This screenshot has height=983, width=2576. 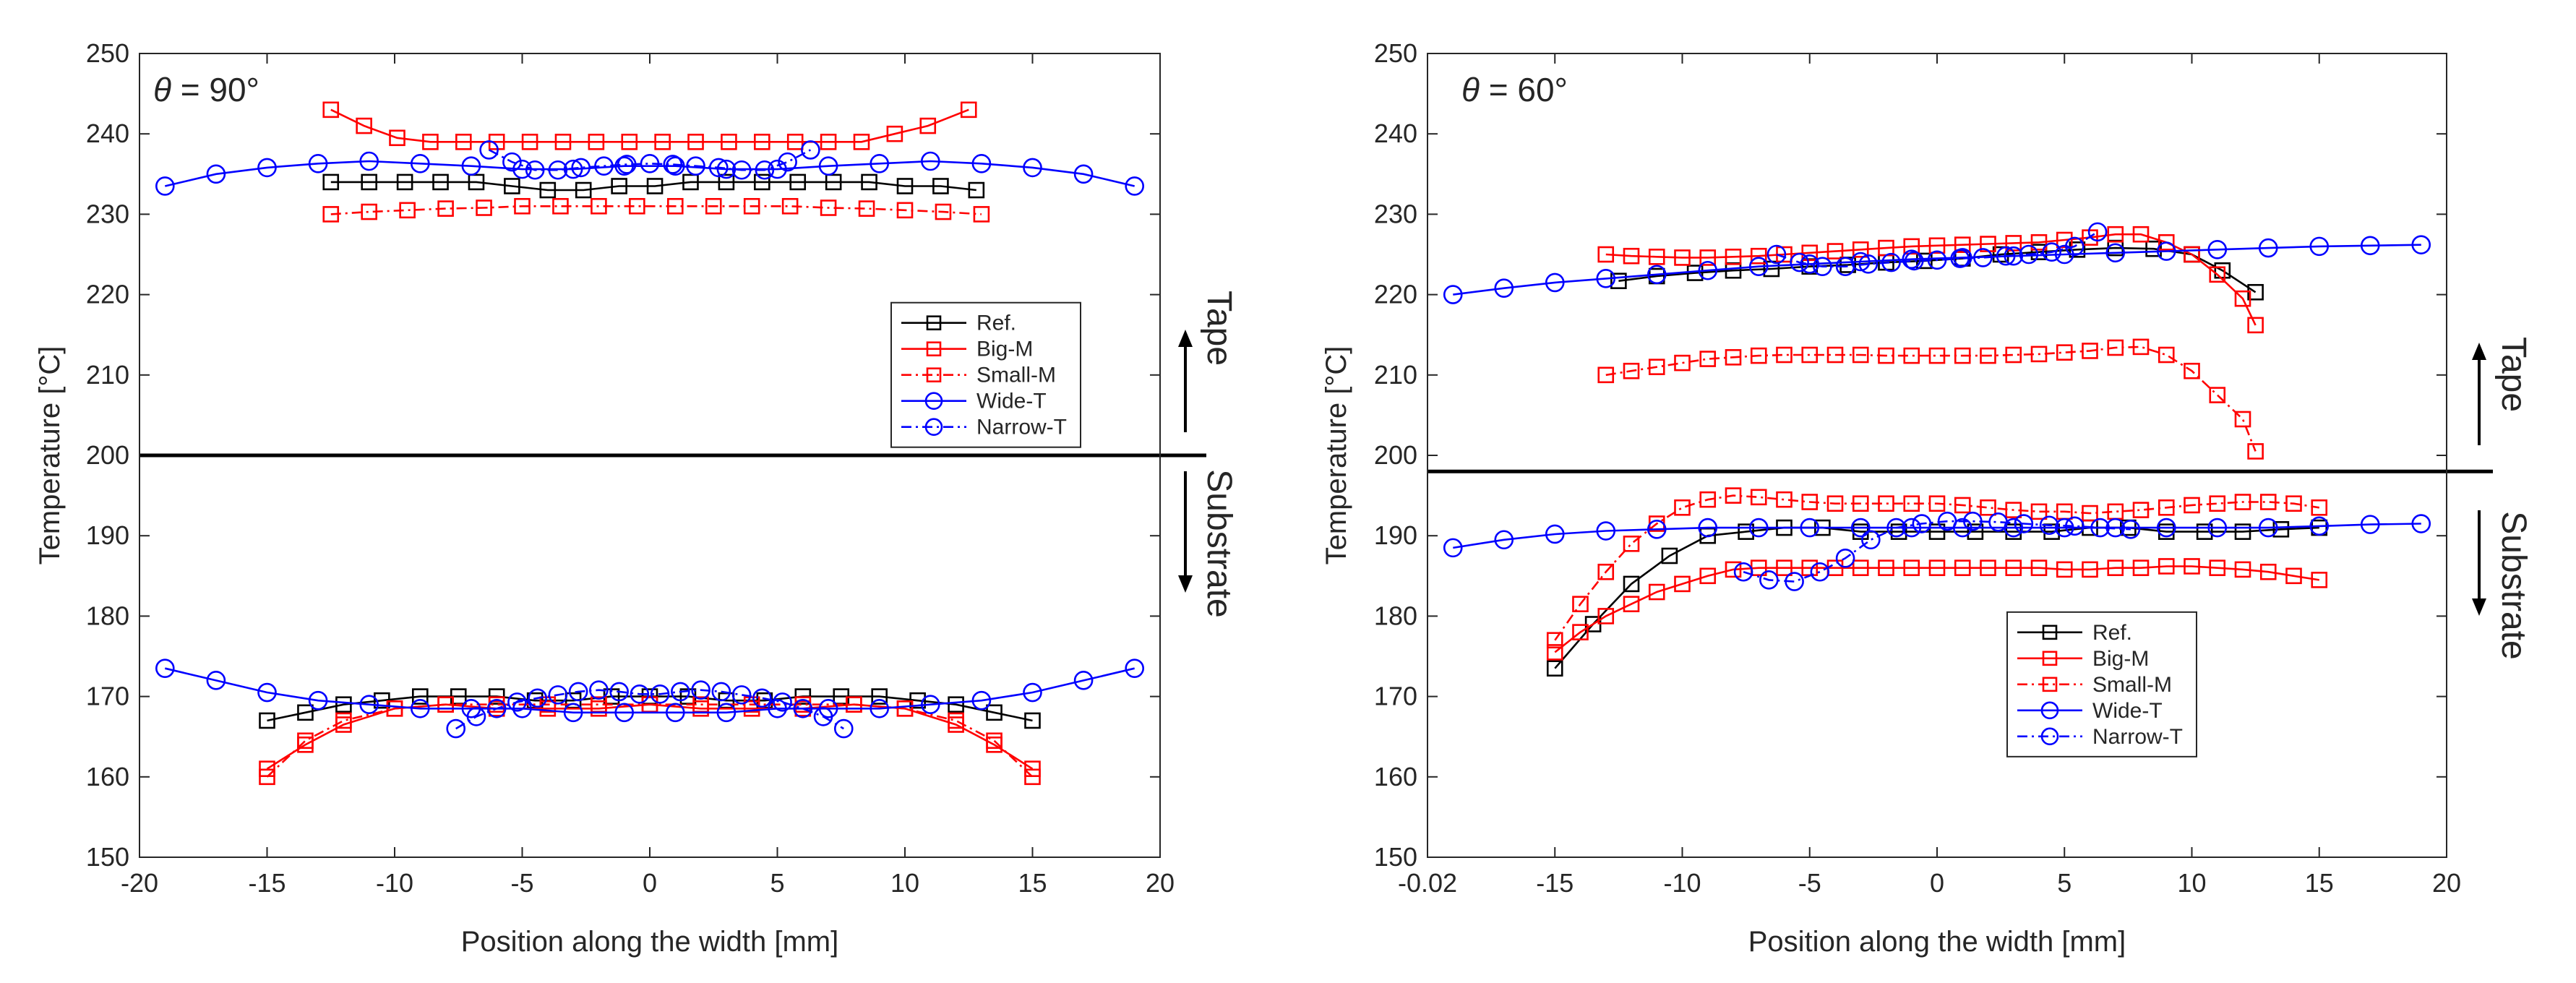 I want to click on y-tick-label: 160, so click(x=108, y=776).